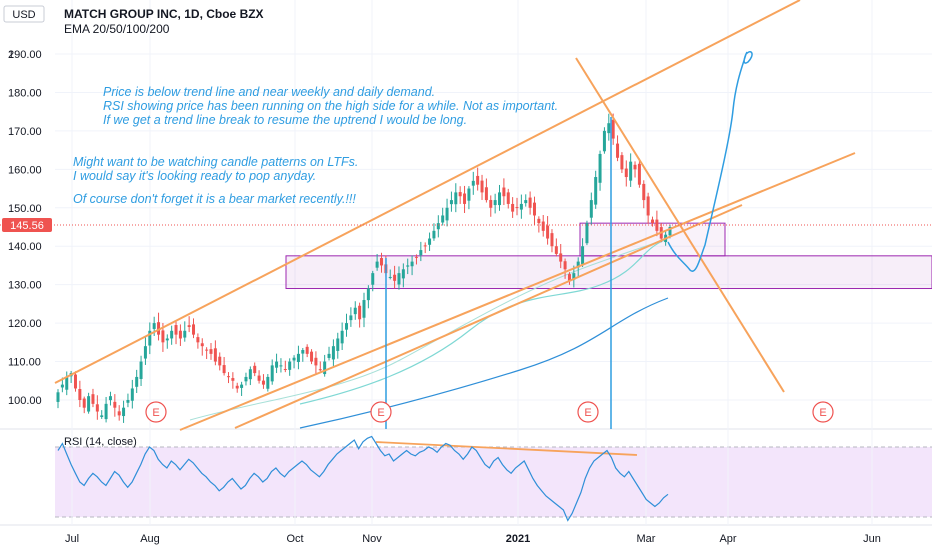 The image size is (932, 550). I want to click on currency-button, so click(24, 14).